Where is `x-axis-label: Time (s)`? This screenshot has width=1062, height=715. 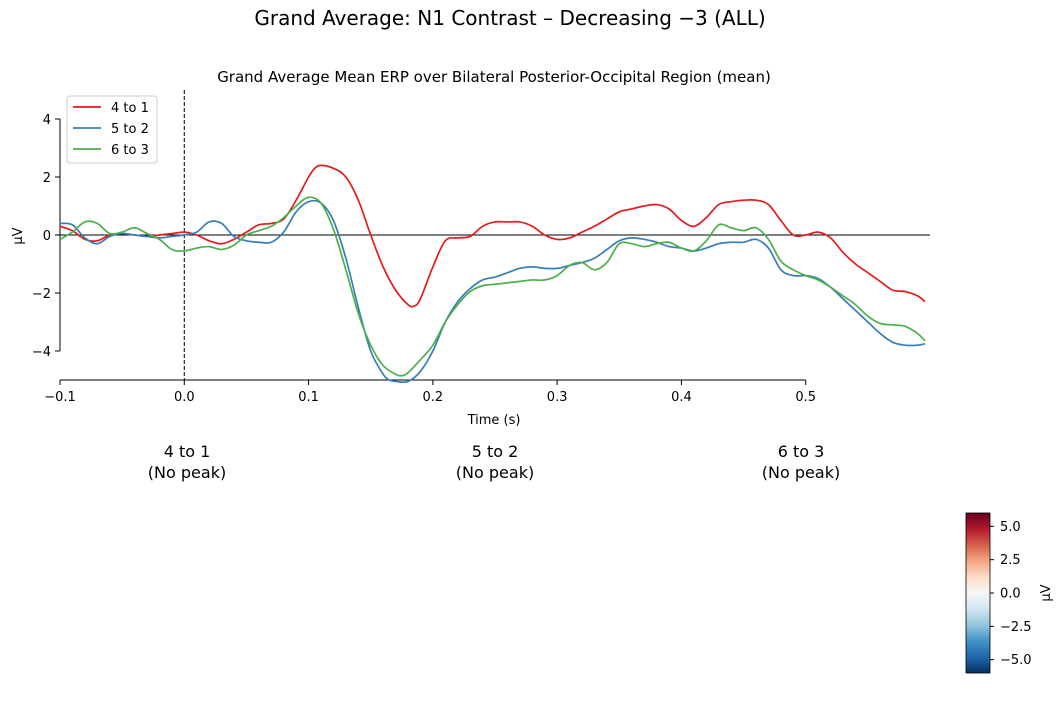 x-axis-label: Time (s) is located at coordinates (494, 420).